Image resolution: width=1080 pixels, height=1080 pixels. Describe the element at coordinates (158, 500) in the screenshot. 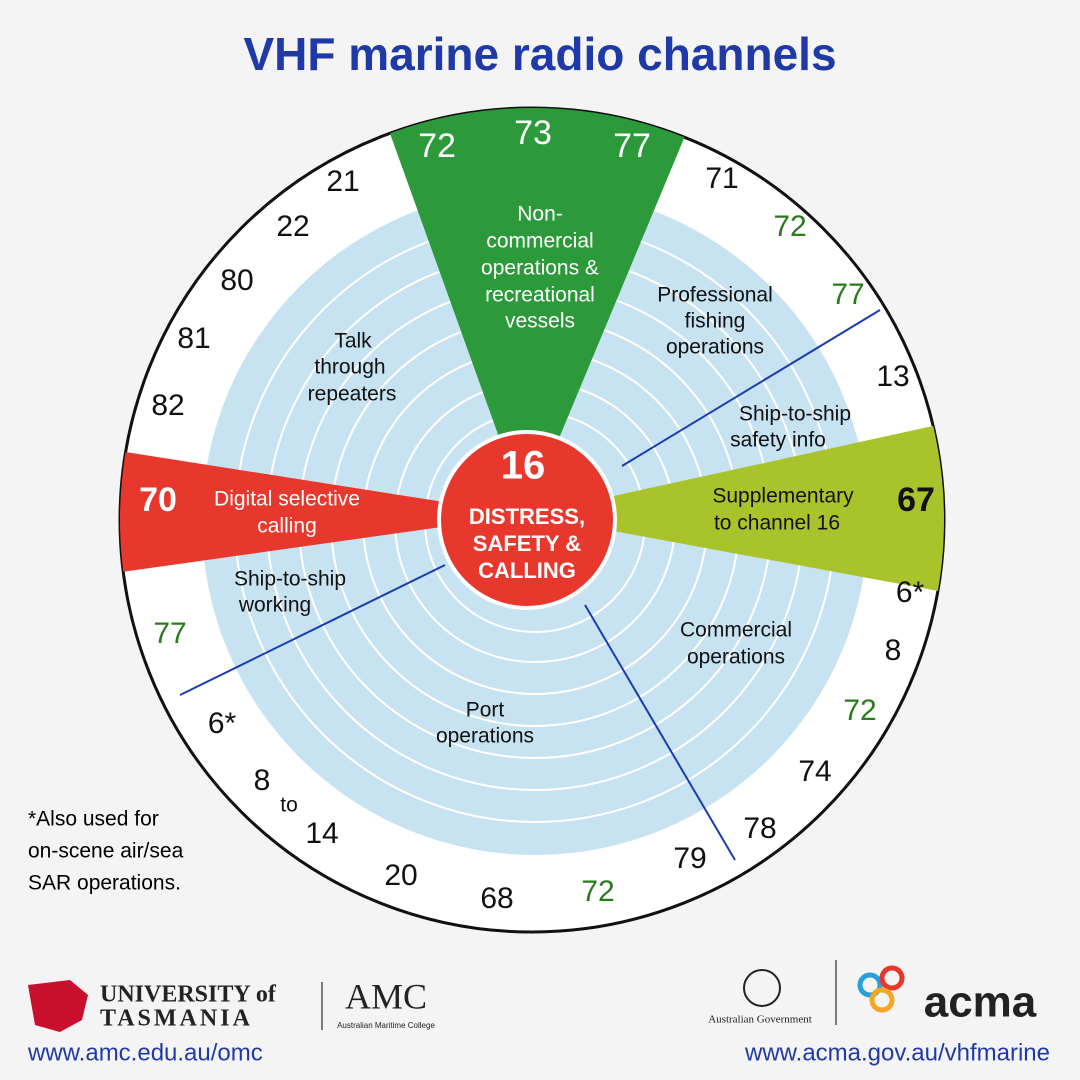

I see `channel: 70` at that location.